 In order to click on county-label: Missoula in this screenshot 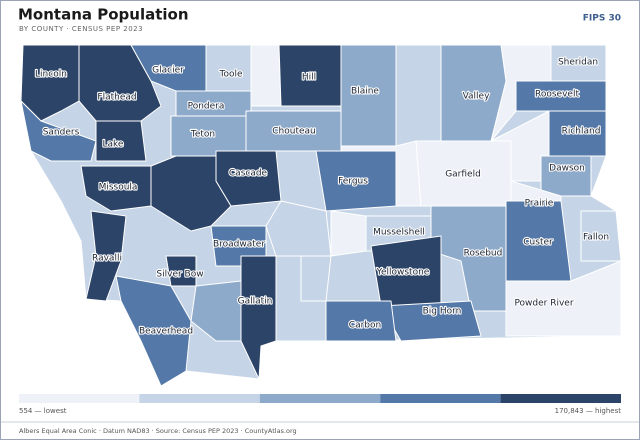, I will do `click(118, 188)`.